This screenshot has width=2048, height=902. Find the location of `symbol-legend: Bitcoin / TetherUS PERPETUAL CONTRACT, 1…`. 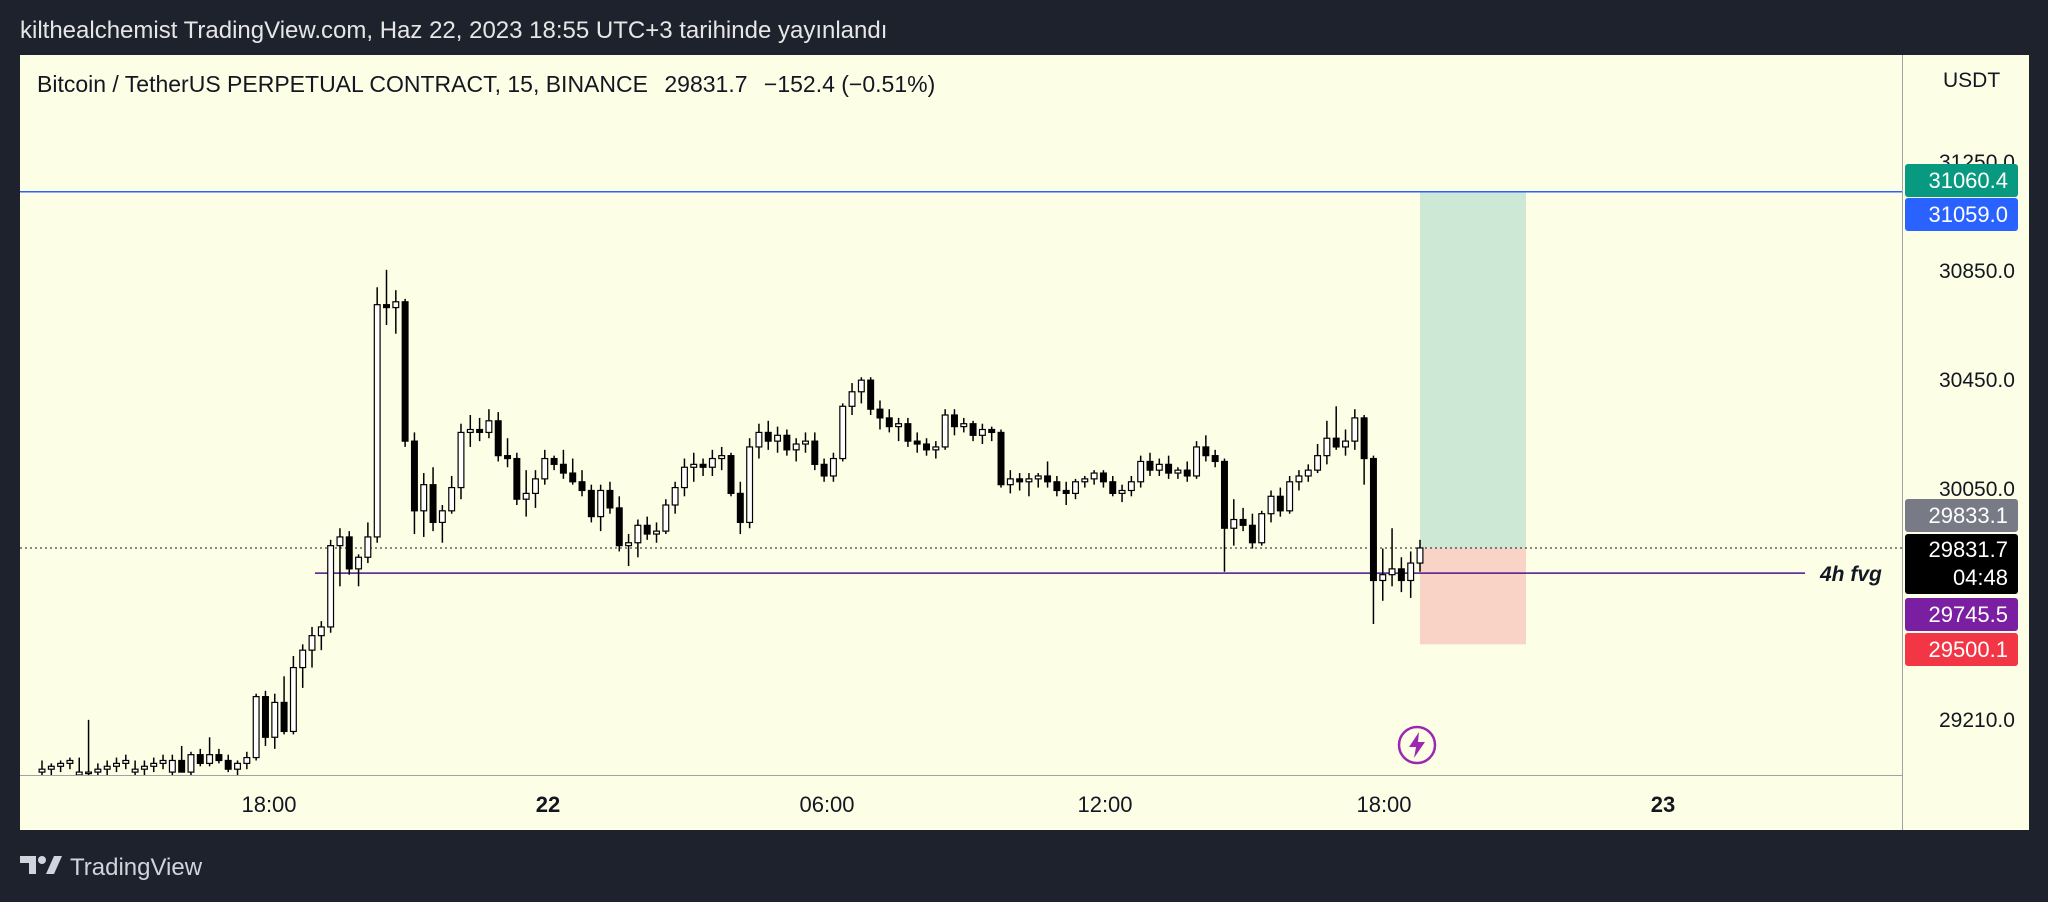

symbol-legend: Bitcoin / TetherUS PERPETUAL CONTRACT, 1… is located at coordinates (491, 84).